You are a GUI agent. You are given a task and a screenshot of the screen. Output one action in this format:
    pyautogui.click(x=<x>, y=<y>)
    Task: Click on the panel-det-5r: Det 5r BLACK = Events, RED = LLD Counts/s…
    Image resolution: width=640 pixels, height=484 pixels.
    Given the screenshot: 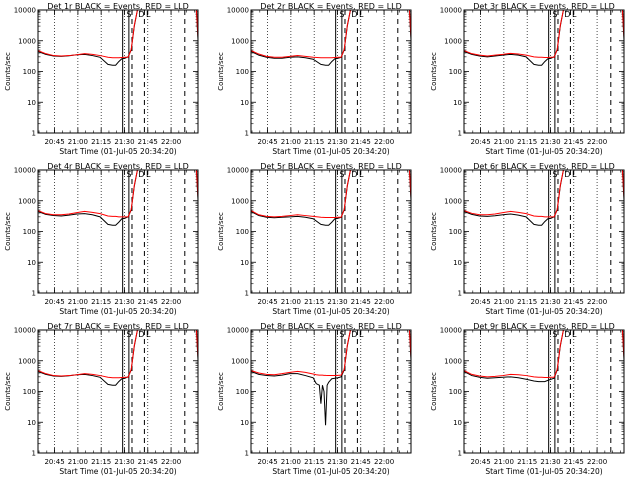 What is the action you would take?
    pyautogui.click(x=314, y=239)
    